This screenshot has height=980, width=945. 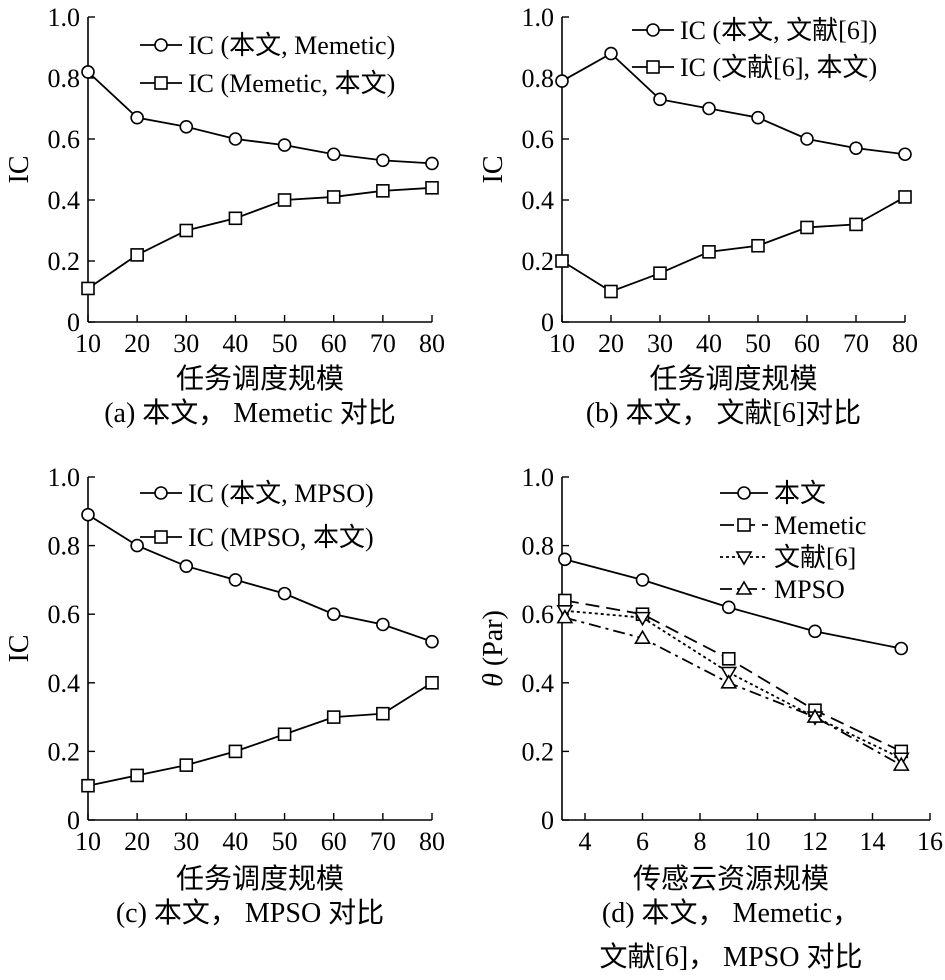 What do you see at coordinates (873, 841) in the screenshot?
I see `x-tick-label: 14` at bounding box center [873, 841].